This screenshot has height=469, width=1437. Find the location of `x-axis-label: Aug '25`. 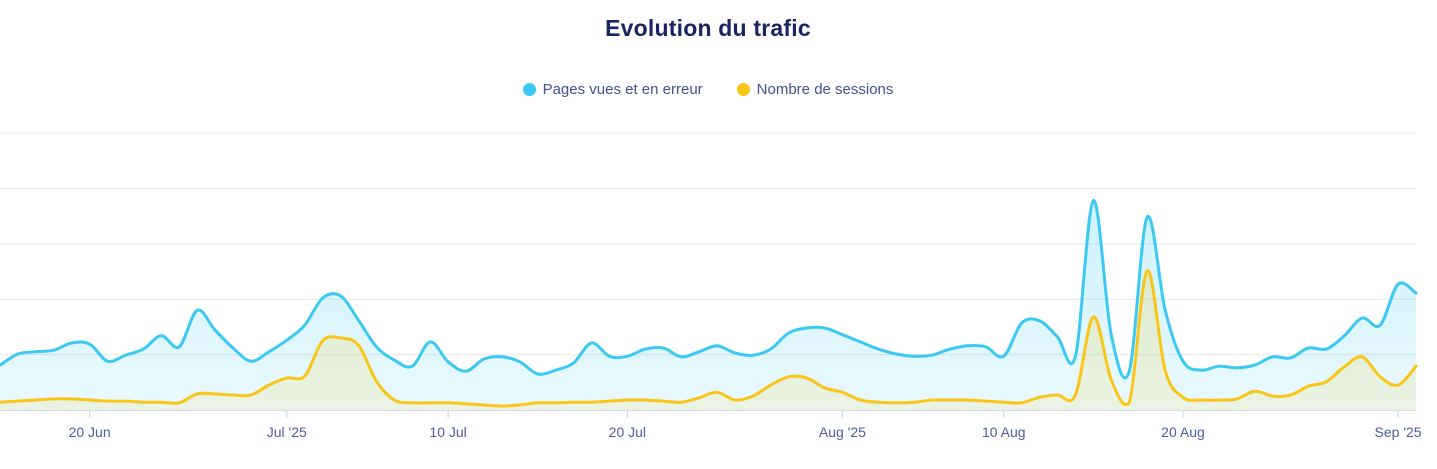

x-axis-label: Aug '25 is located at coordinates (842, 432).